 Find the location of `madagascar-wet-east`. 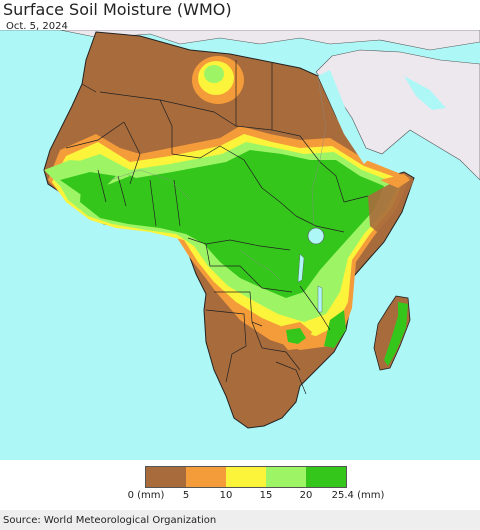

madagascar-wet-east is located at coordinates (396, 334).